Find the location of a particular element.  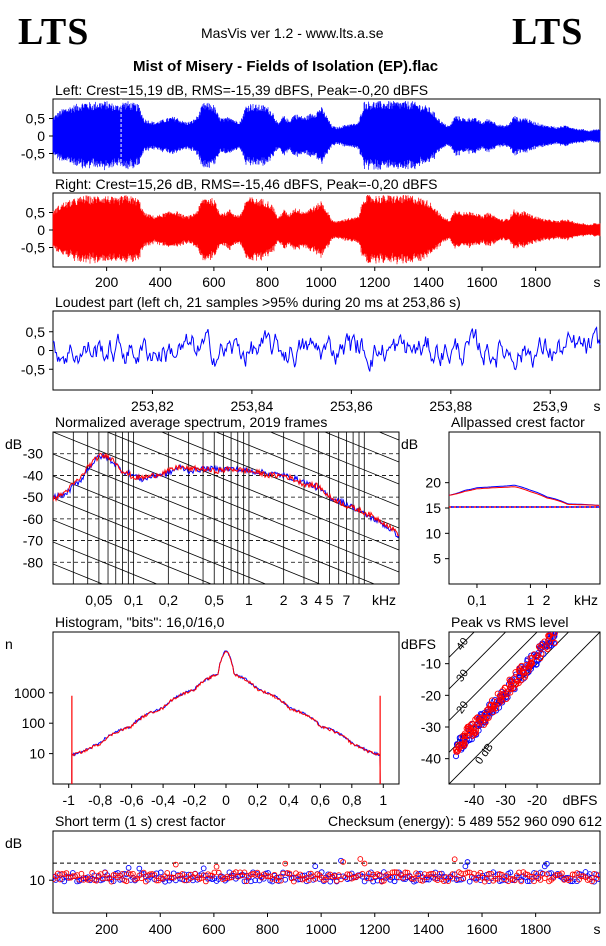

loudest-xunit: s is located at coordinates (597, 406).